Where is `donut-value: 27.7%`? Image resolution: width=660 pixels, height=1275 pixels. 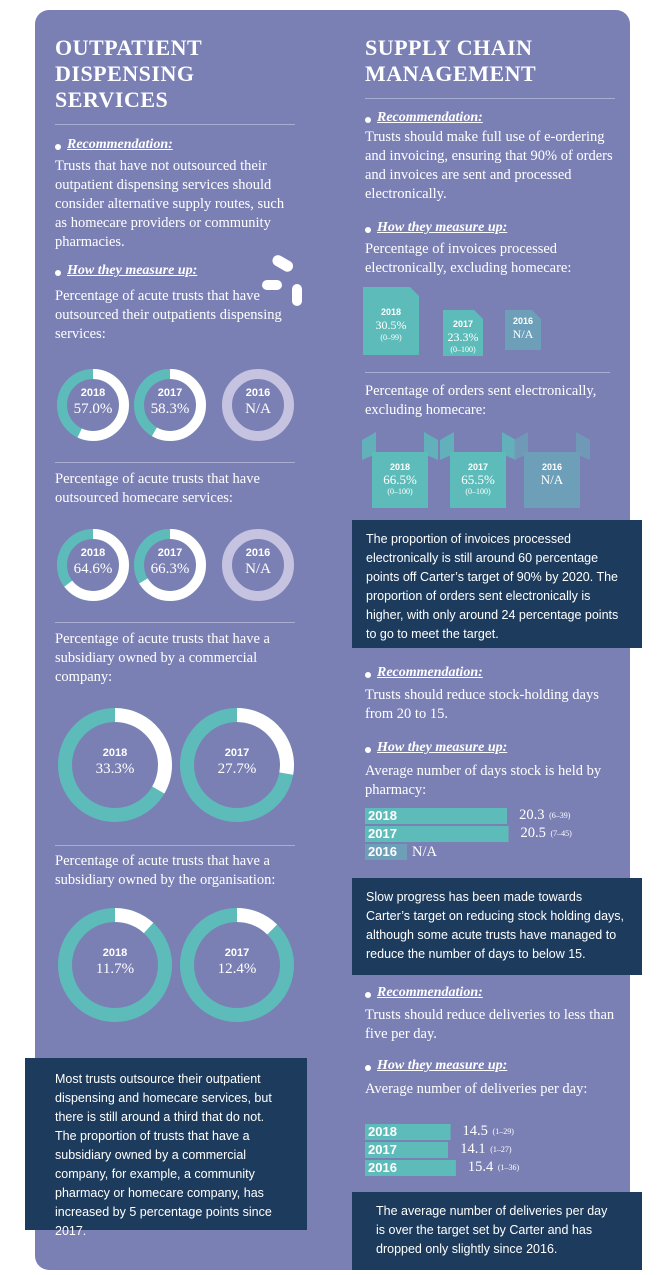
donut-value: 27.7% is located at coordinates (237, 769).